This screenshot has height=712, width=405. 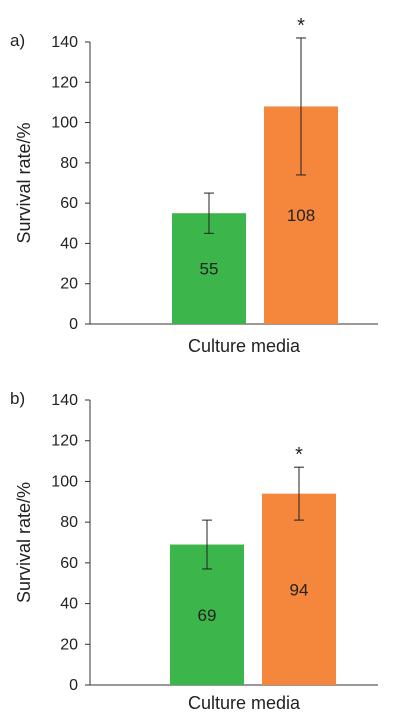 I want to click on panel-b-bar-value-2: 94, so click(x=299, y=589).